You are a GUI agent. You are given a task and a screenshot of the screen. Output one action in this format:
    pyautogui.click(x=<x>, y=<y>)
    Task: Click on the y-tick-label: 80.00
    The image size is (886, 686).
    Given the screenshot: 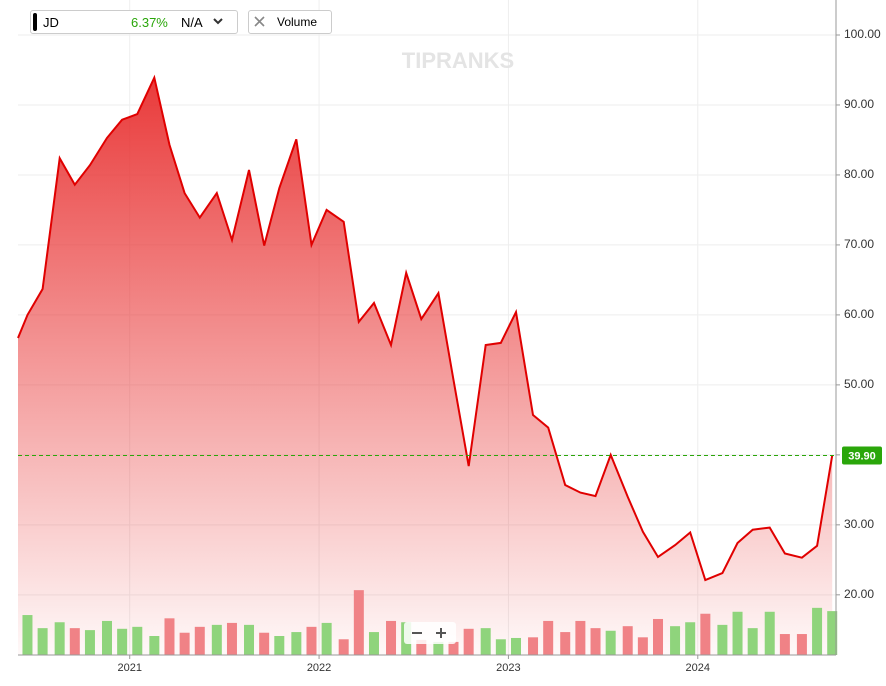 What is the action you would take?
    pyautogui.click(x=859, y=174)
    